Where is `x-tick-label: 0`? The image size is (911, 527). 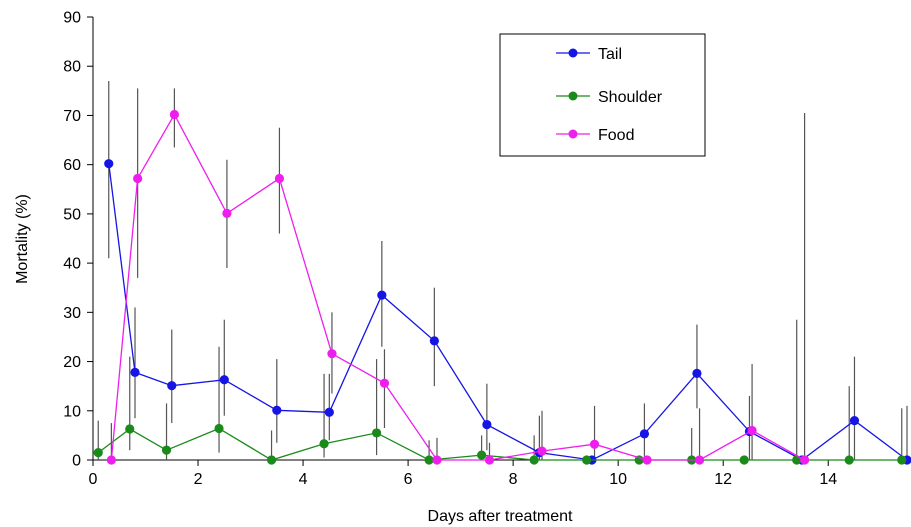 x-tick-label: 0 is located at coordinates (93, 479).